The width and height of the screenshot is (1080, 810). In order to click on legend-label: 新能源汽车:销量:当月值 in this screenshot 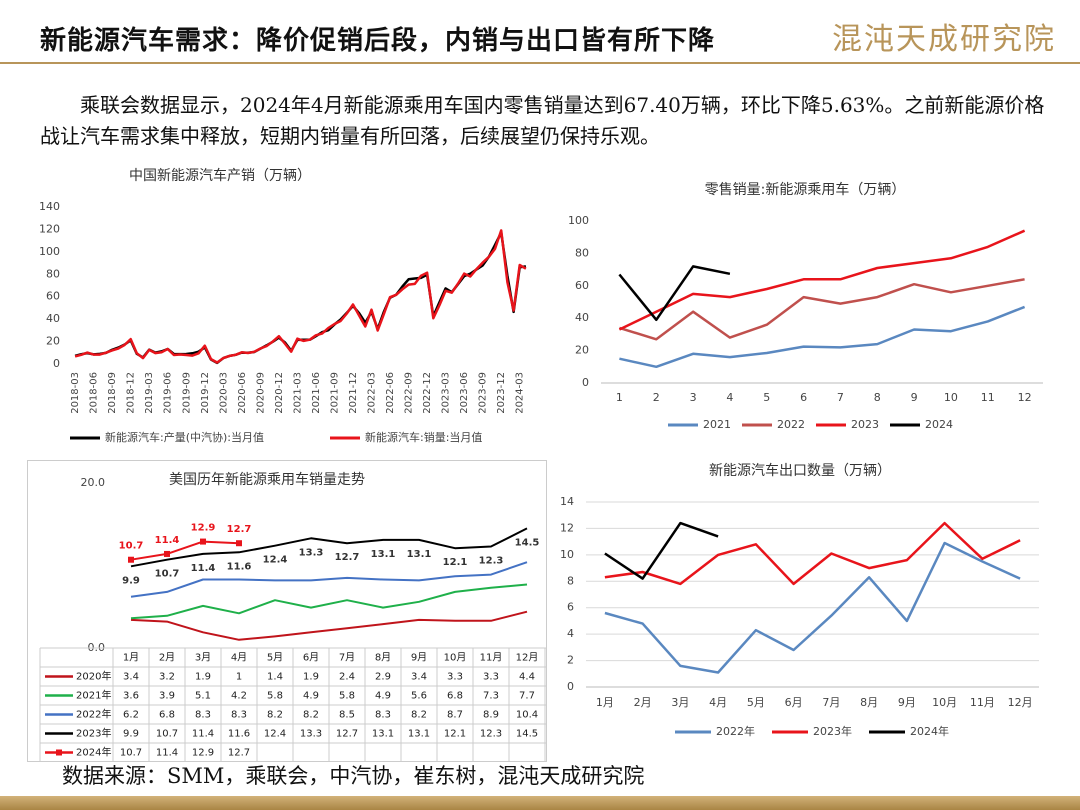, I will do `click(423, 437)`.